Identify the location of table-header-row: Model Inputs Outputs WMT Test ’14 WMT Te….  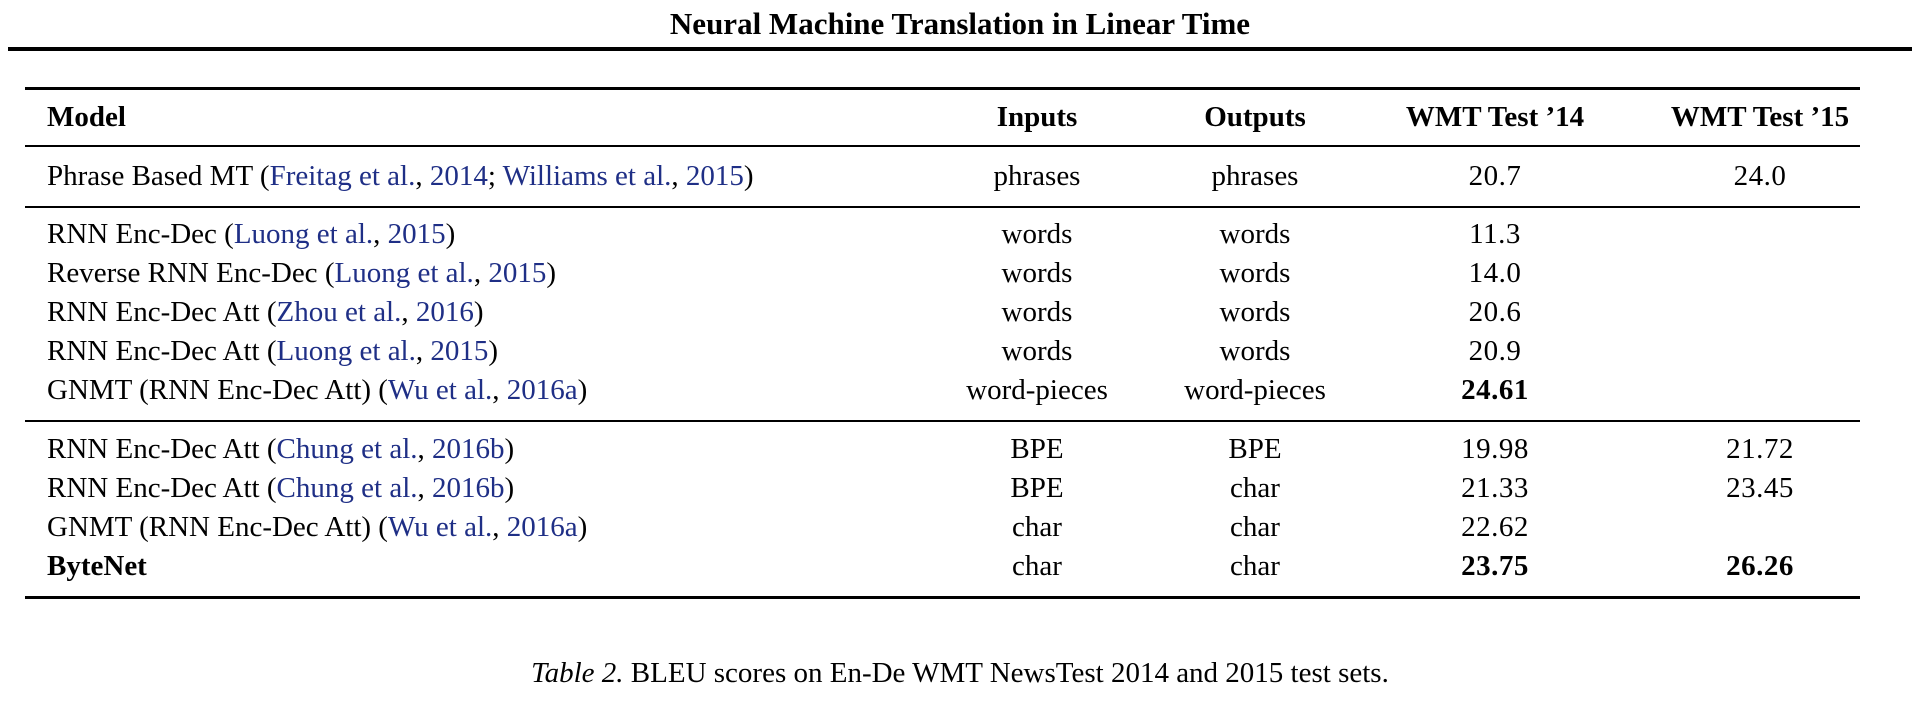
(960, 117).